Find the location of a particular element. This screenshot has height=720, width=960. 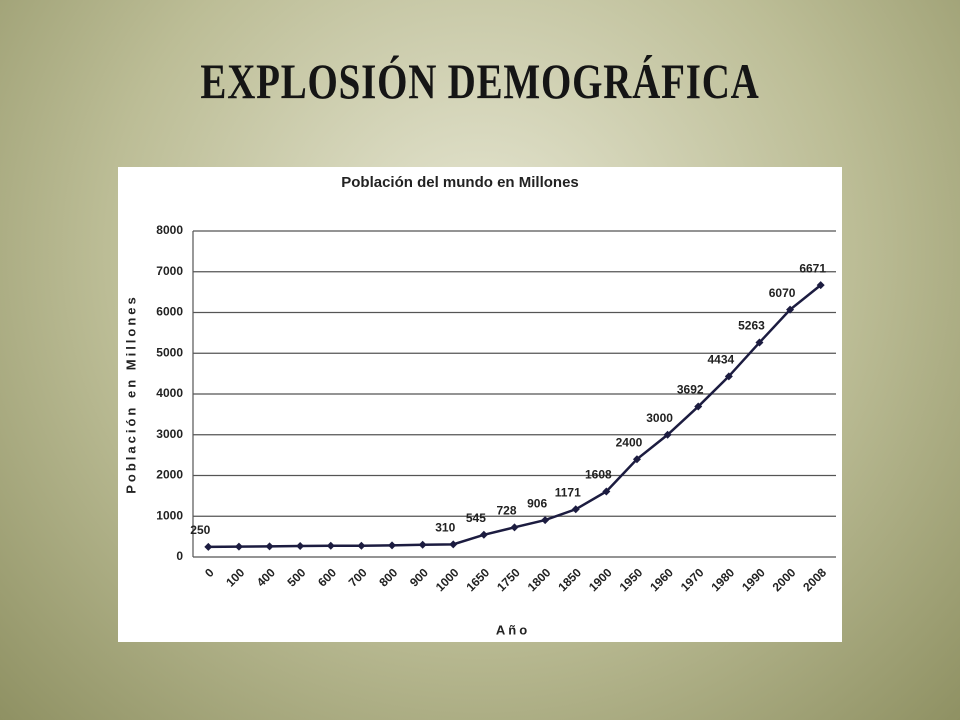

data-label: 5263 is located at coordinates (751, 326).